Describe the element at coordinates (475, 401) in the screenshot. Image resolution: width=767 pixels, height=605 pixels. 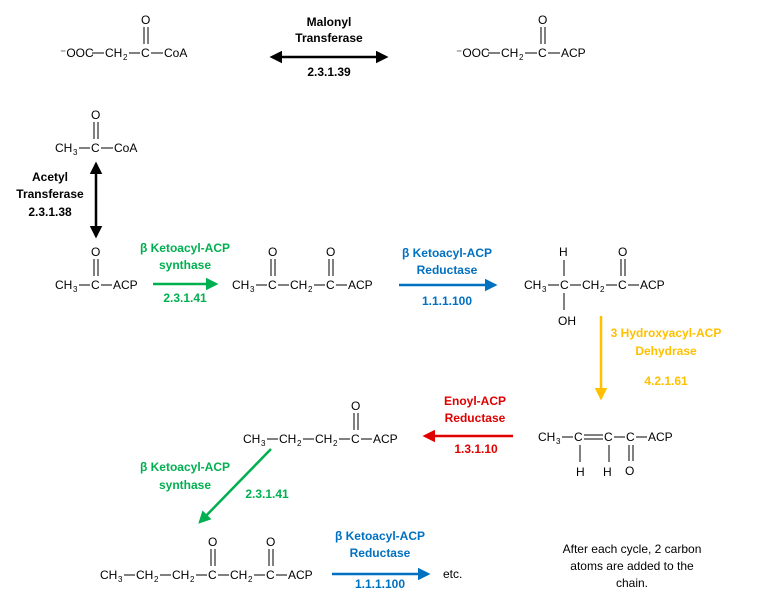
I see `enzyme-name: Enoyl-ACP` at that location.